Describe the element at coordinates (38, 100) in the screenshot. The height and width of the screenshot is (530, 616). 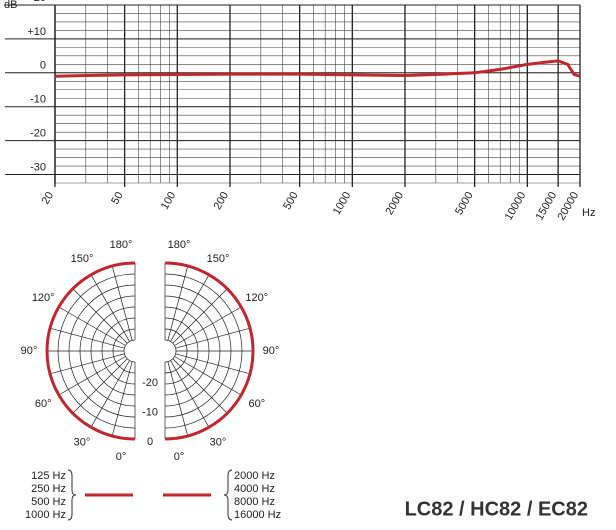
I see `y-tick-label: -10` at that location.